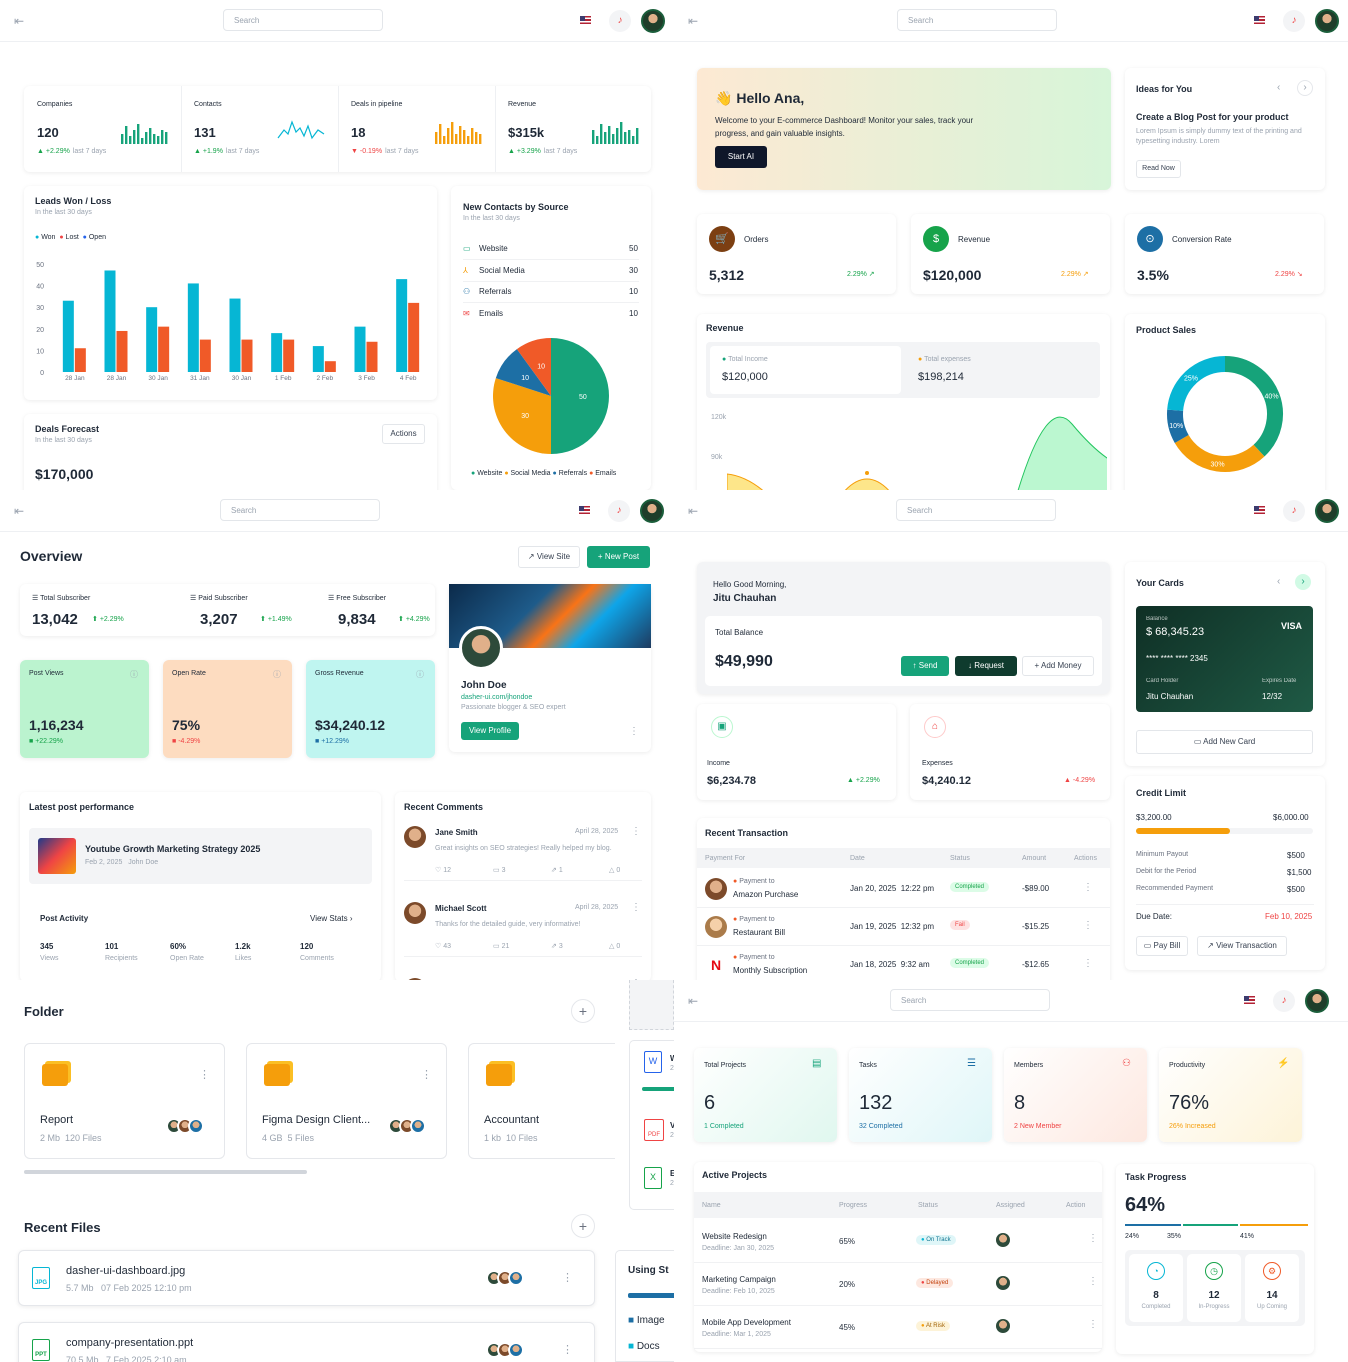 The width and height of the screenshot is (1348, 1362). I want to click on add-folder-icon: +, so click(583, 1011).